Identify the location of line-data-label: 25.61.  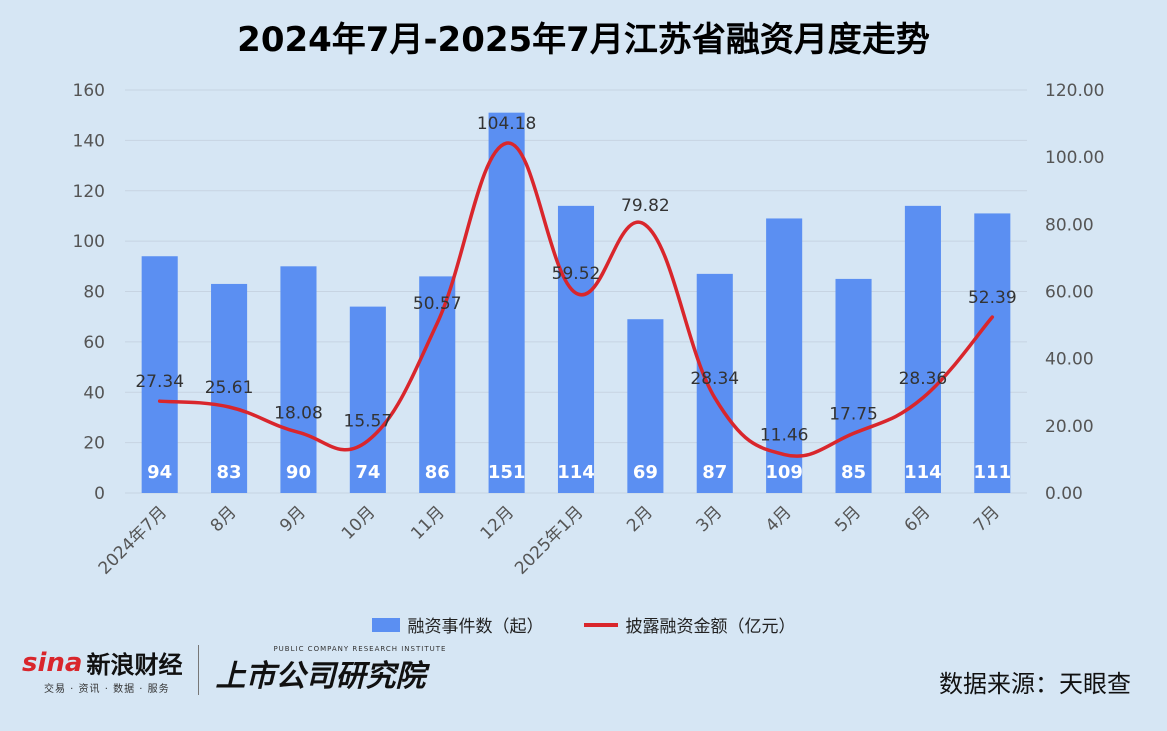
(229, 388).